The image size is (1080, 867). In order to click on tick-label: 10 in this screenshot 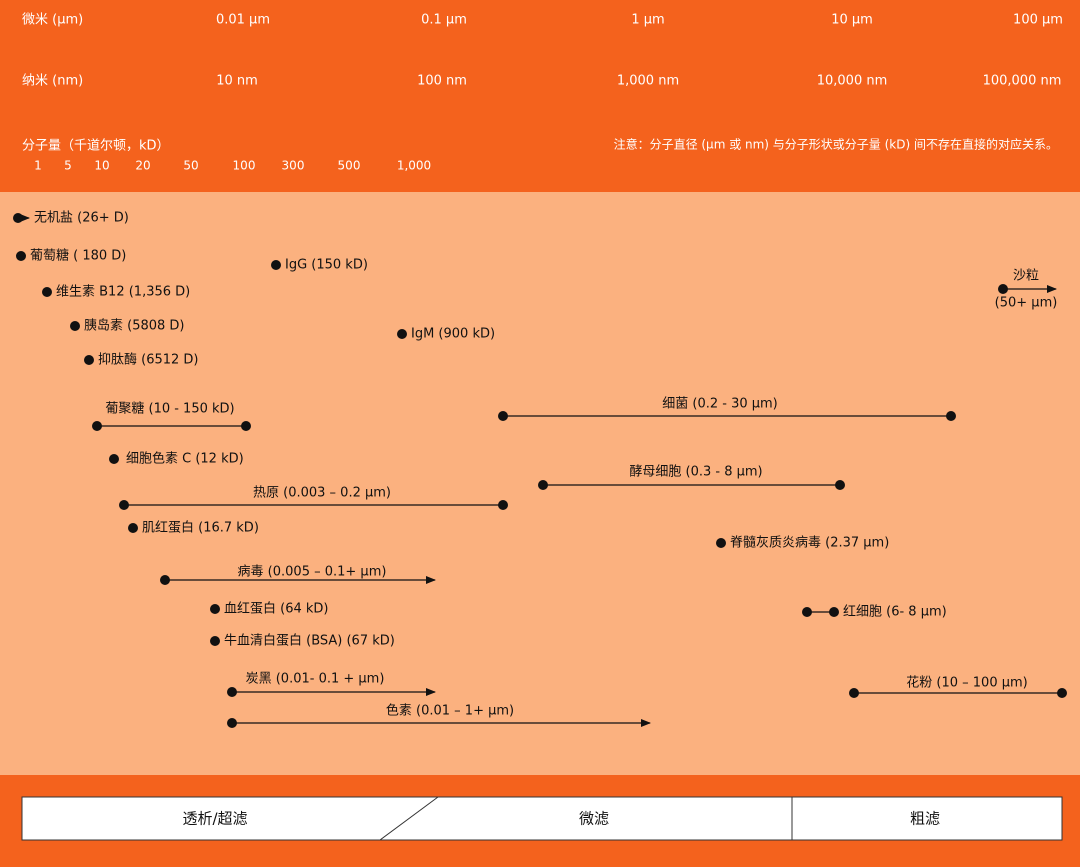, I will do `click(101, 166)`.